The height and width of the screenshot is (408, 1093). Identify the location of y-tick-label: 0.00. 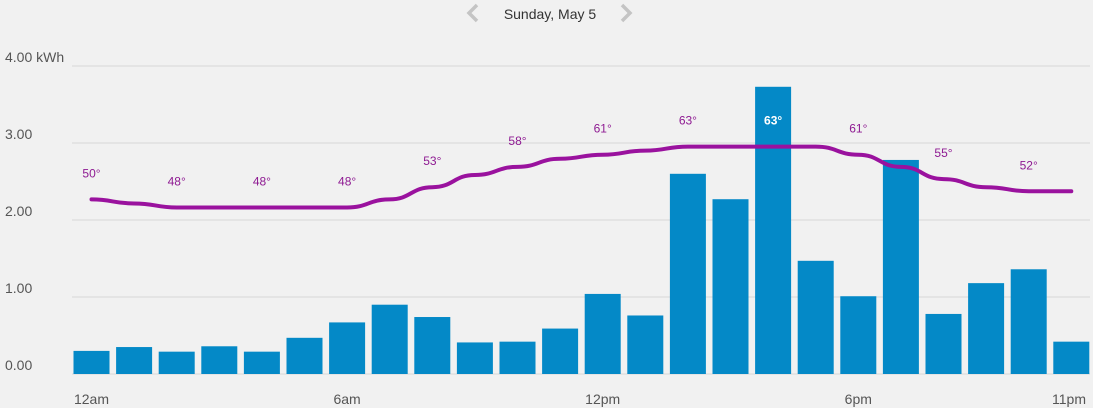
(18, 365).